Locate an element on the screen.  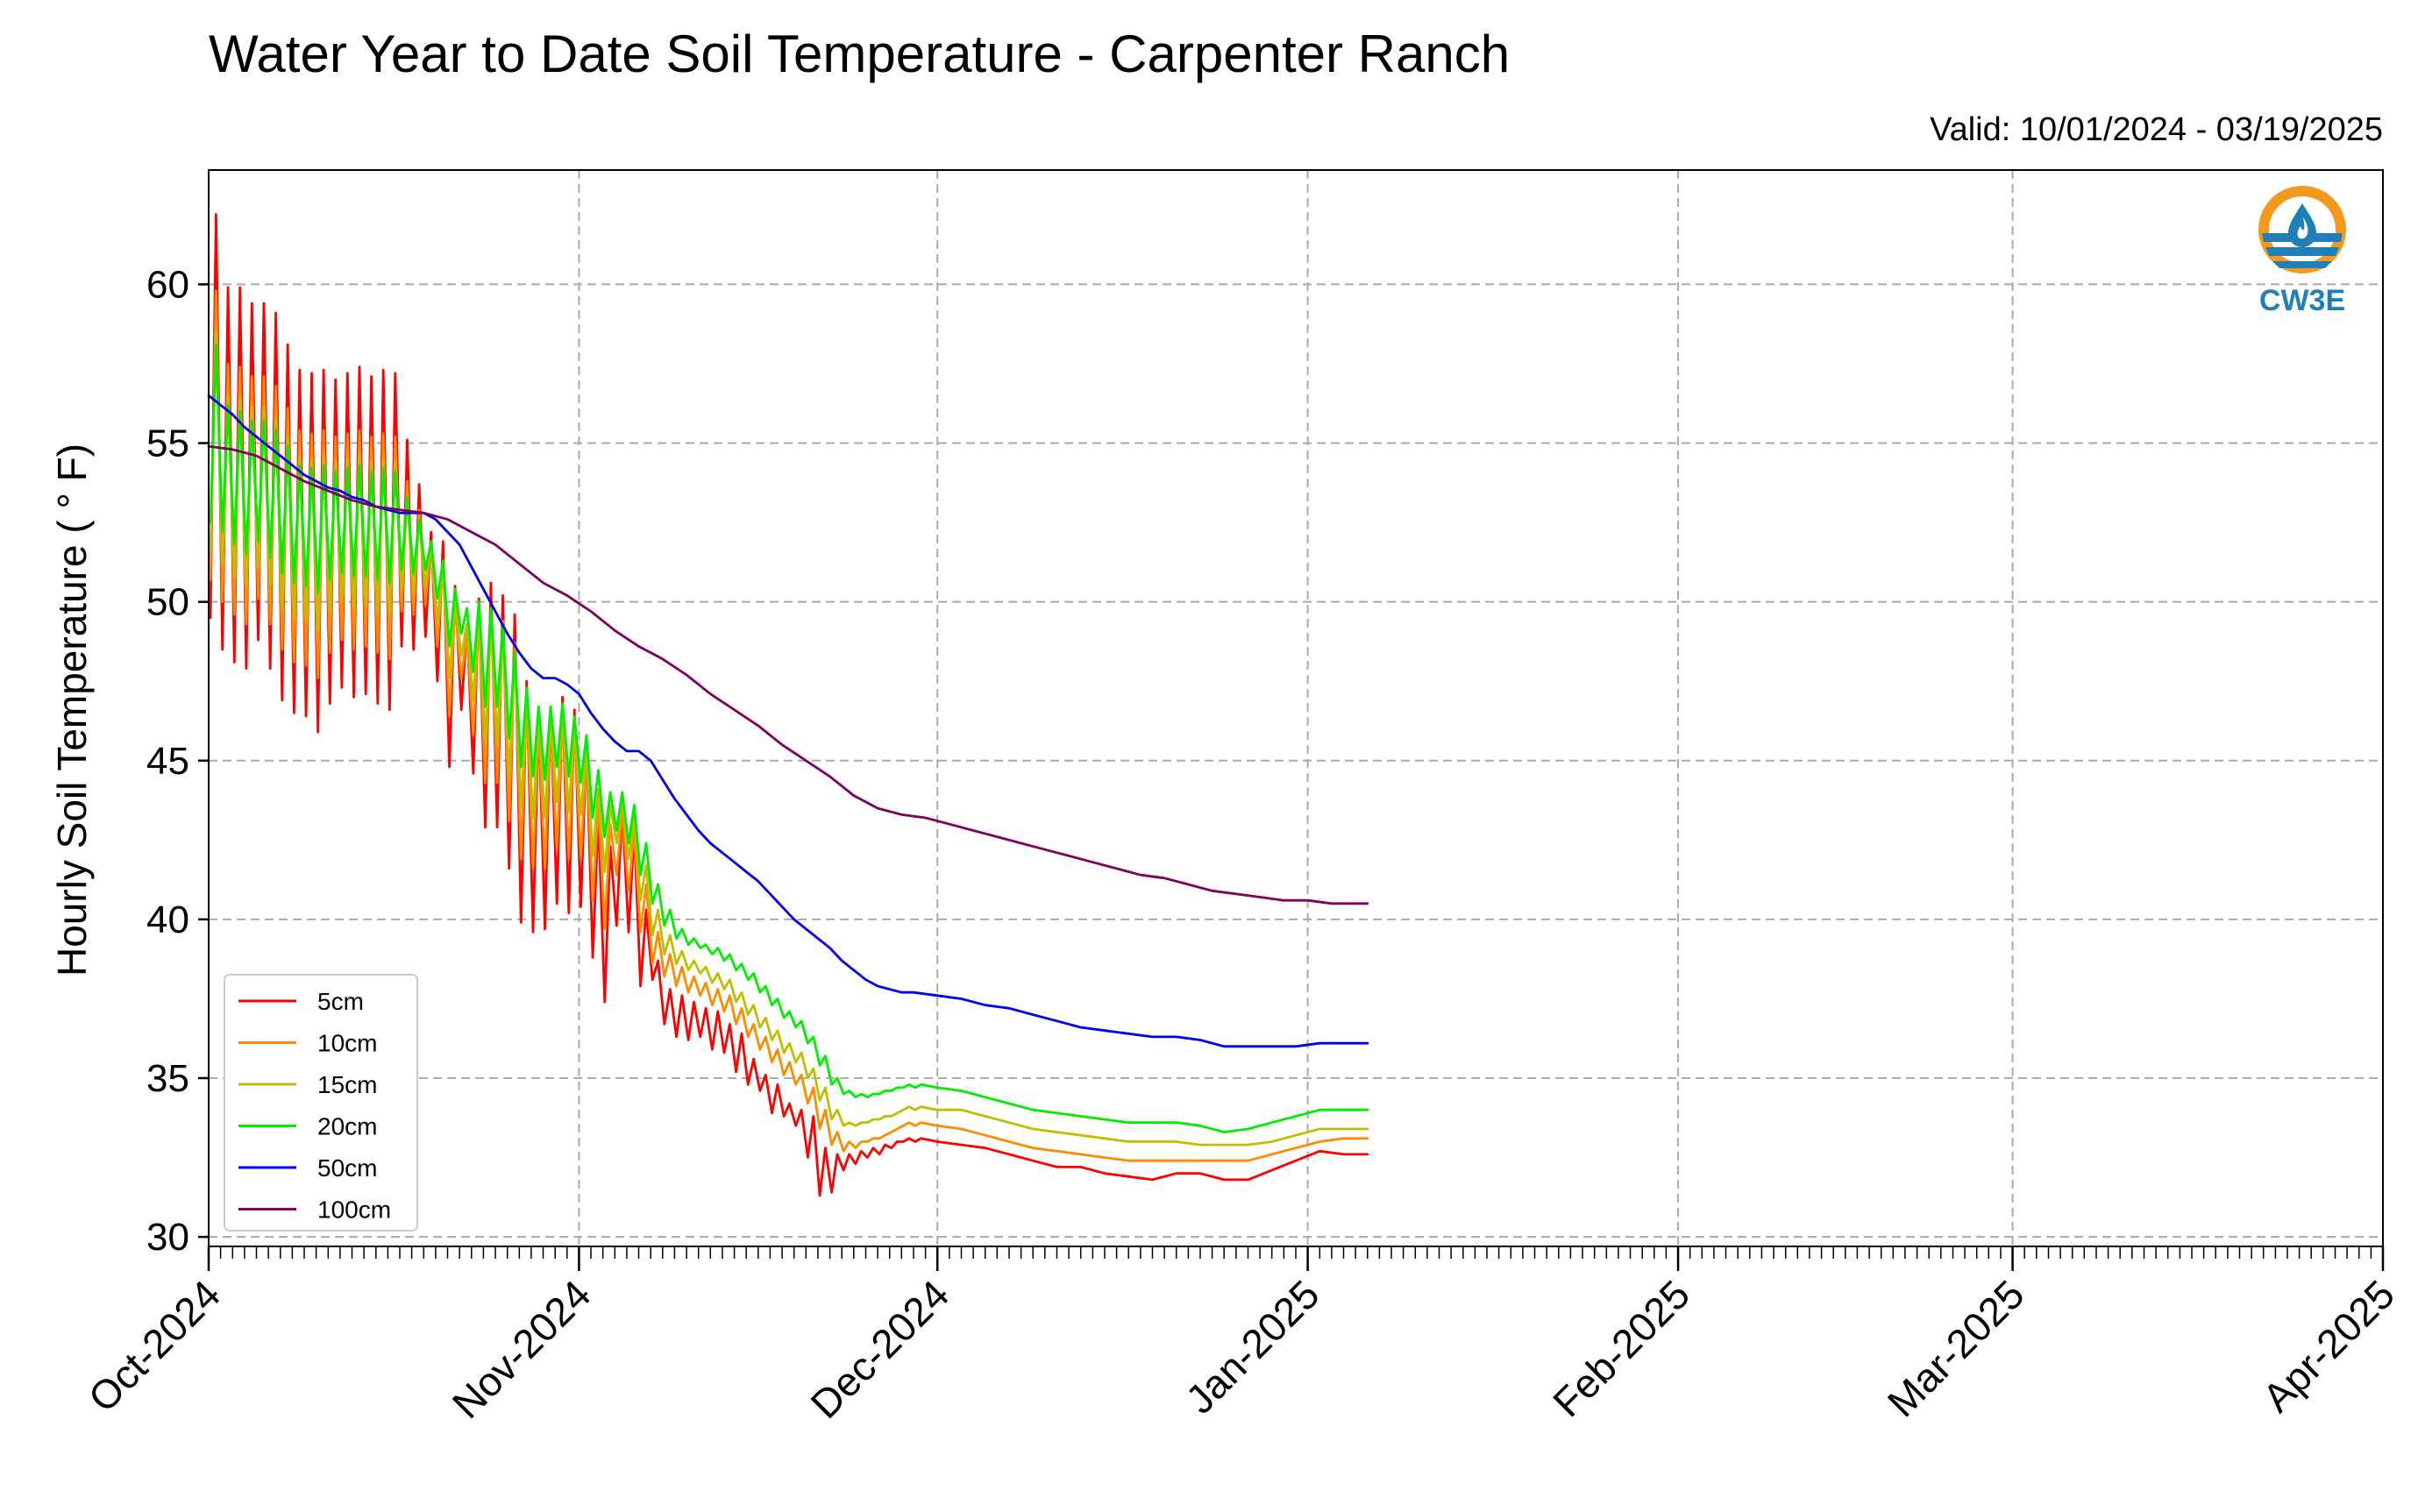
legend-label-5cm: 5cm is located at coordinates (340, 1001).